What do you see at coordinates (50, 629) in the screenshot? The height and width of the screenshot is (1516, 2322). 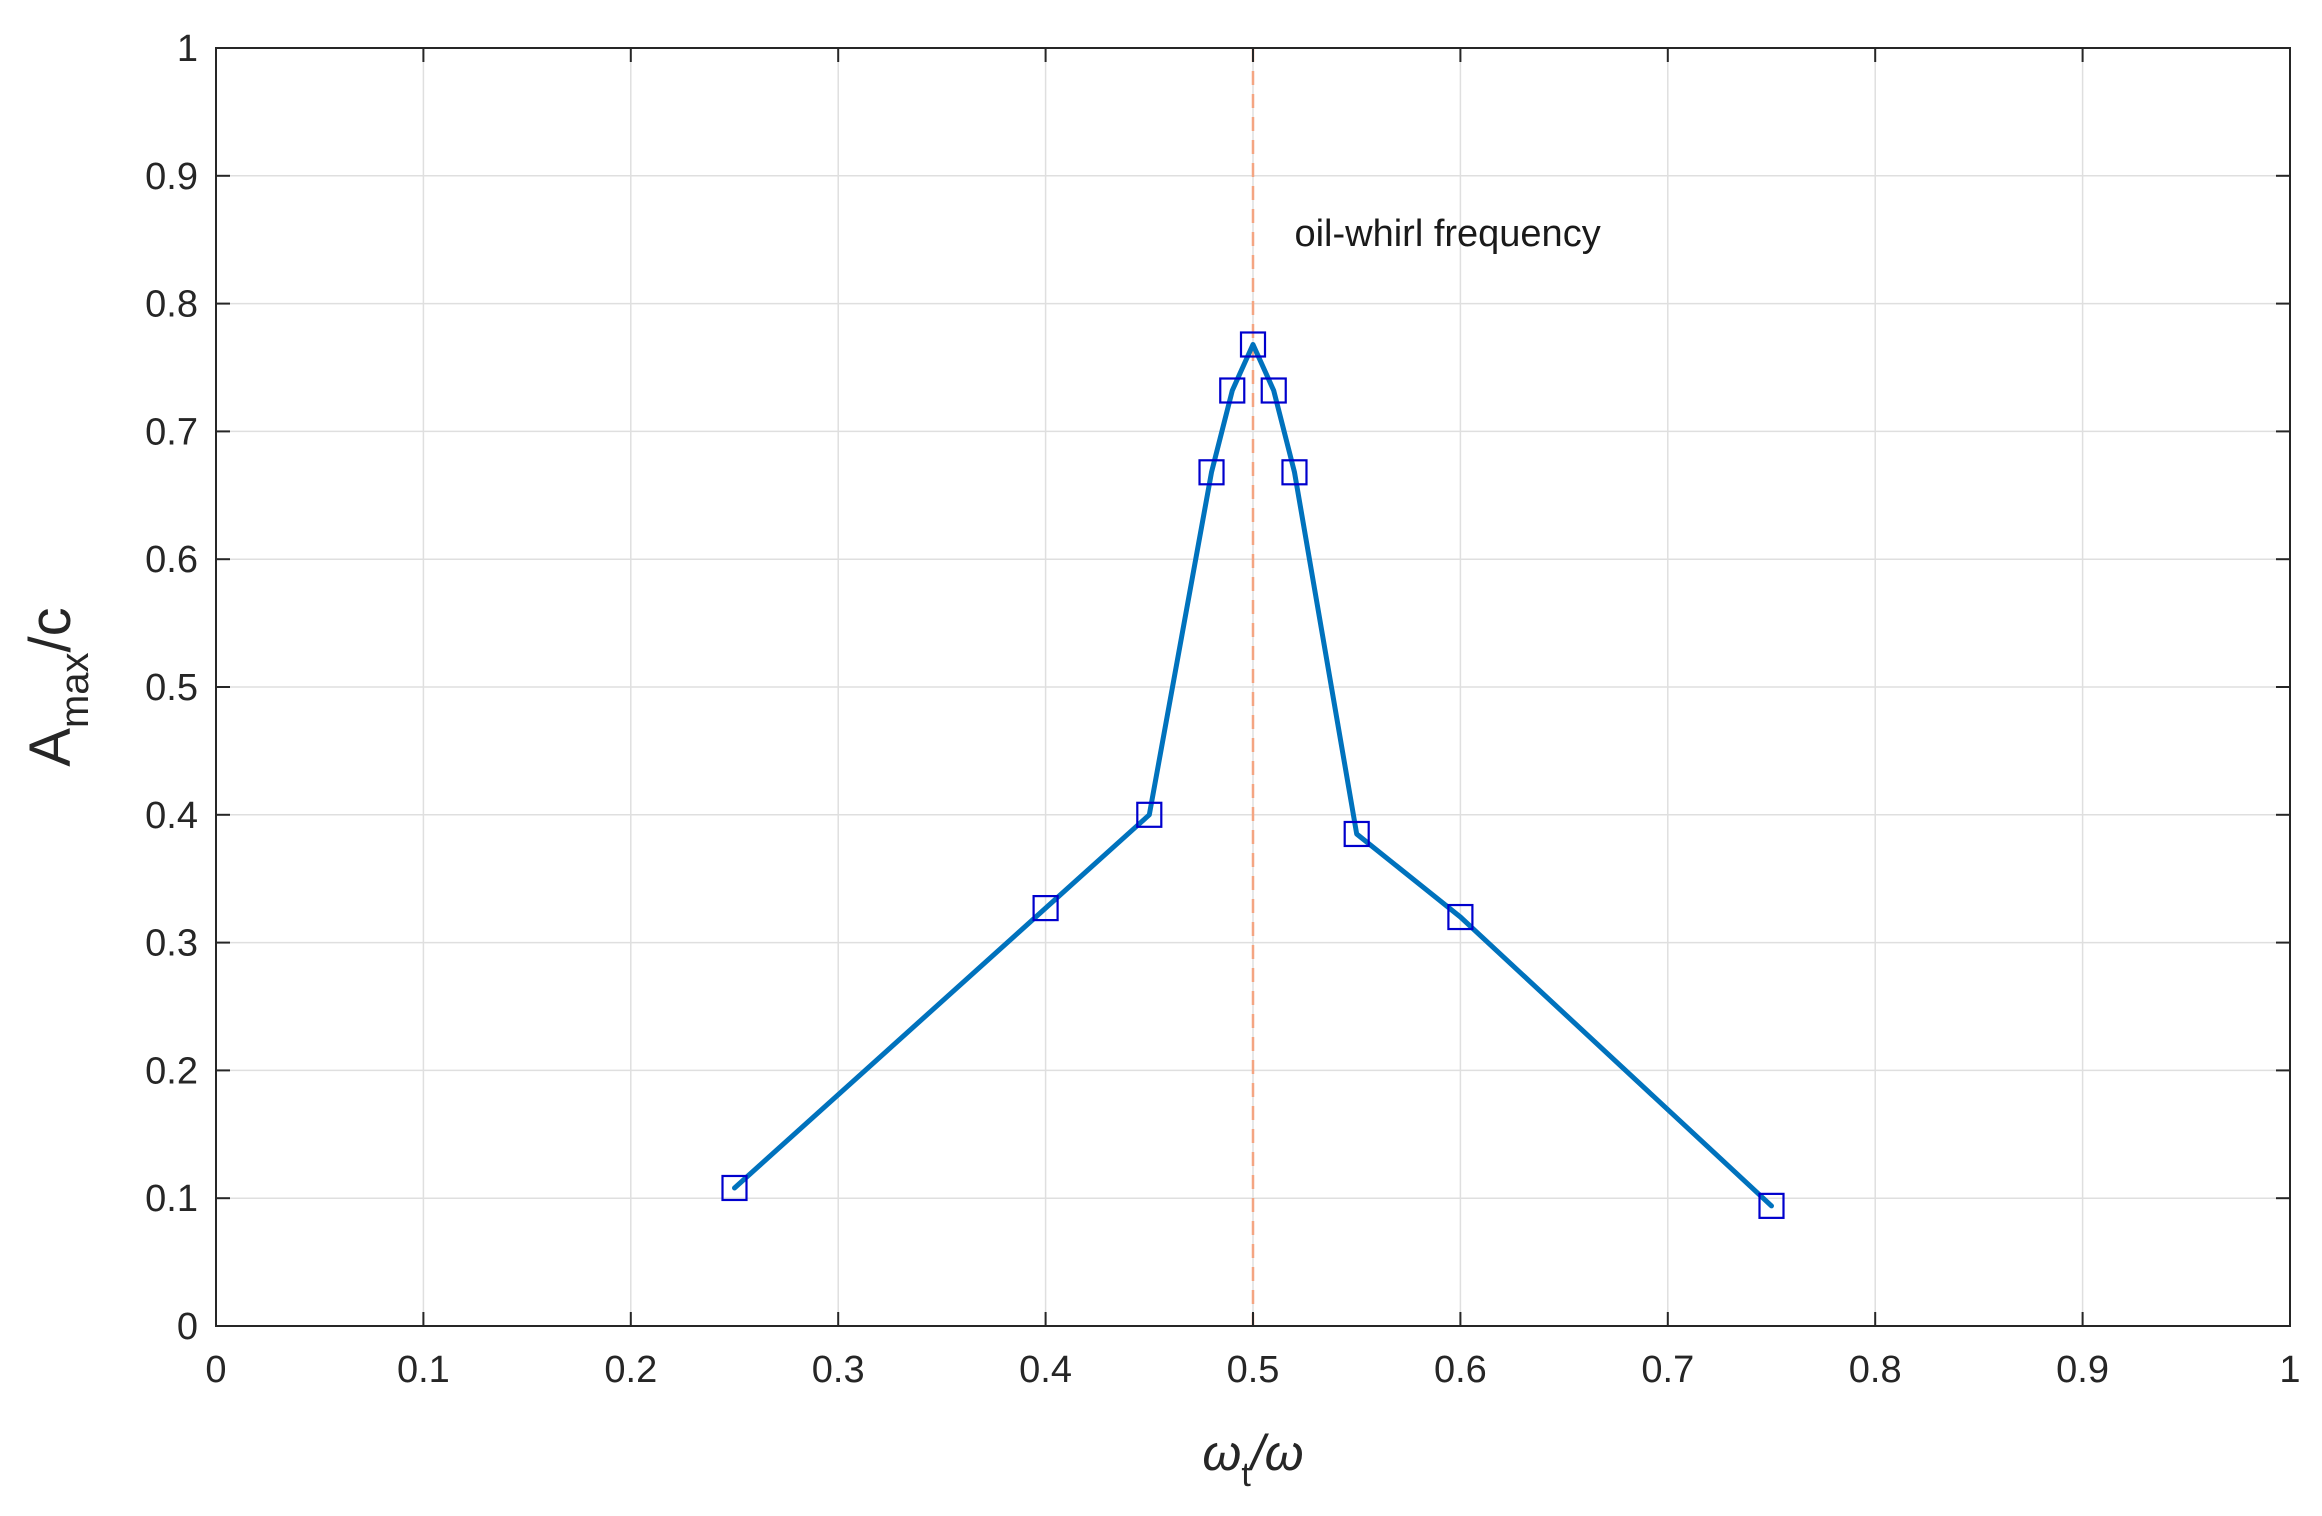 I see `y-axis-title-rest: /c` at bounding box center [50, 629].